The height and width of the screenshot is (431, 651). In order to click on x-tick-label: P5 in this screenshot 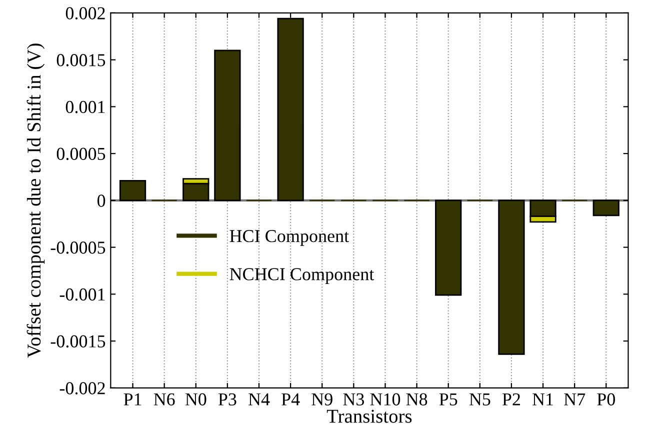, I will do `click(448, 399)`.